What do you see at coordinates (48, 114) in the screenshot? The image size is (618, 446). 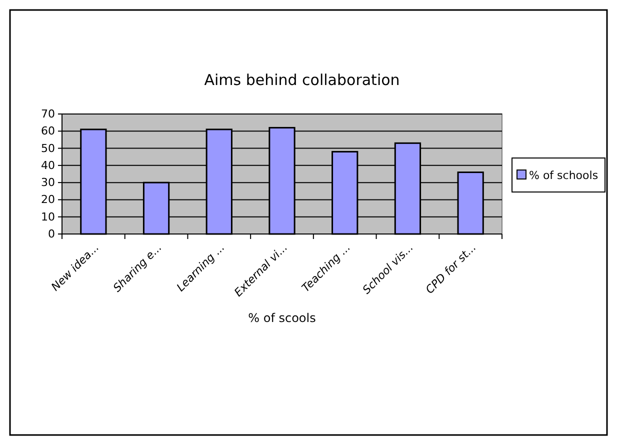 I see `y-tick-label: 70` at bounding box center [48, 114].